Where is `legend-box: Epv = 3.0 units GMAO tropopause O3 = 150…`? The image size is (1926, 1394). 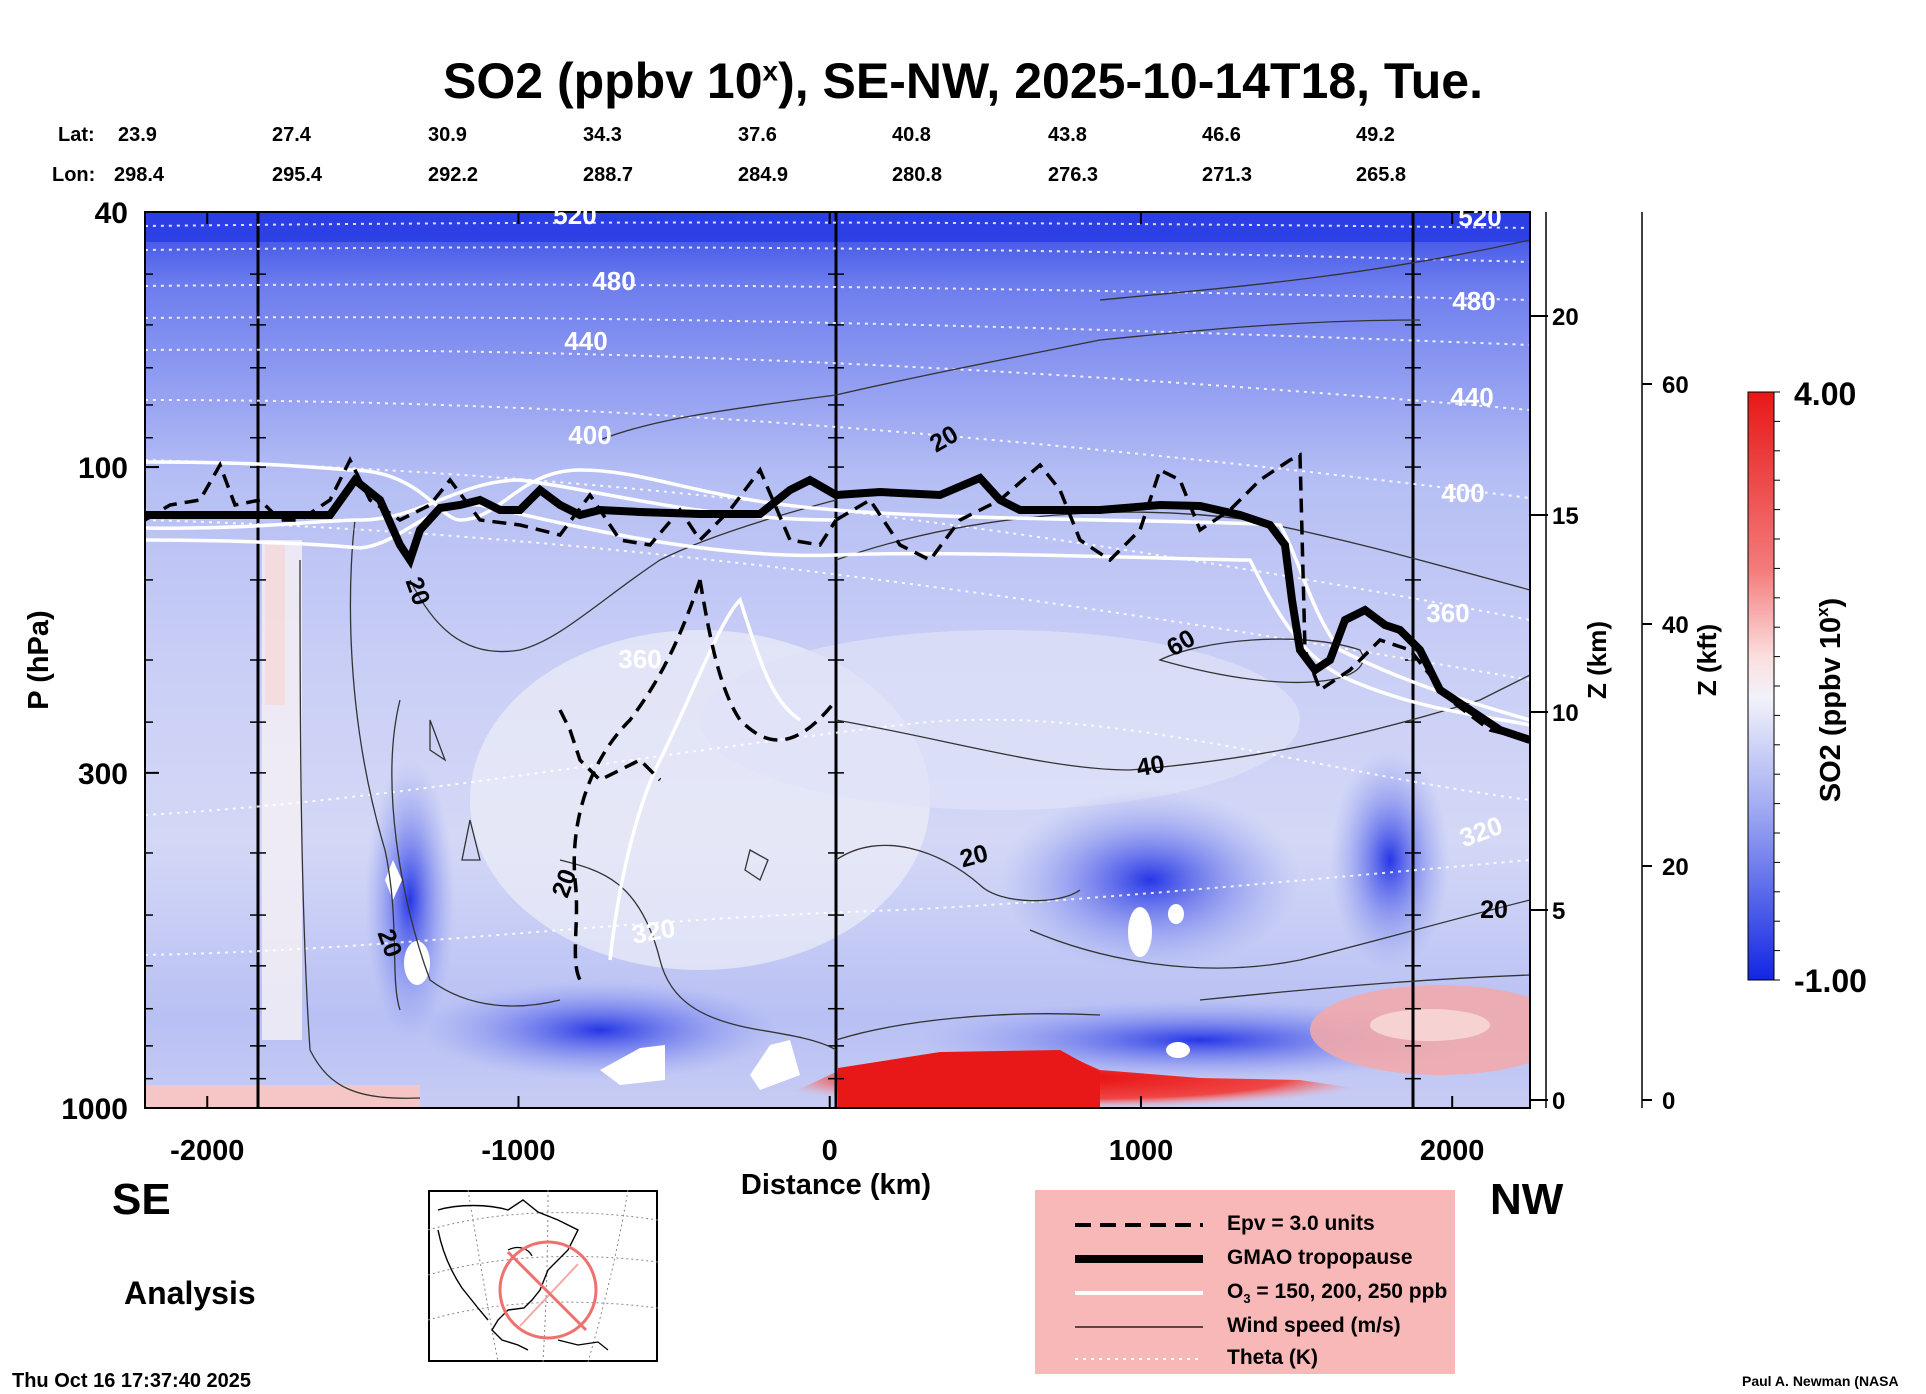 legend-box: Epv = 3.0 units GMAO tropopause O3 = 150… is located at coordinates (1245, 1282).